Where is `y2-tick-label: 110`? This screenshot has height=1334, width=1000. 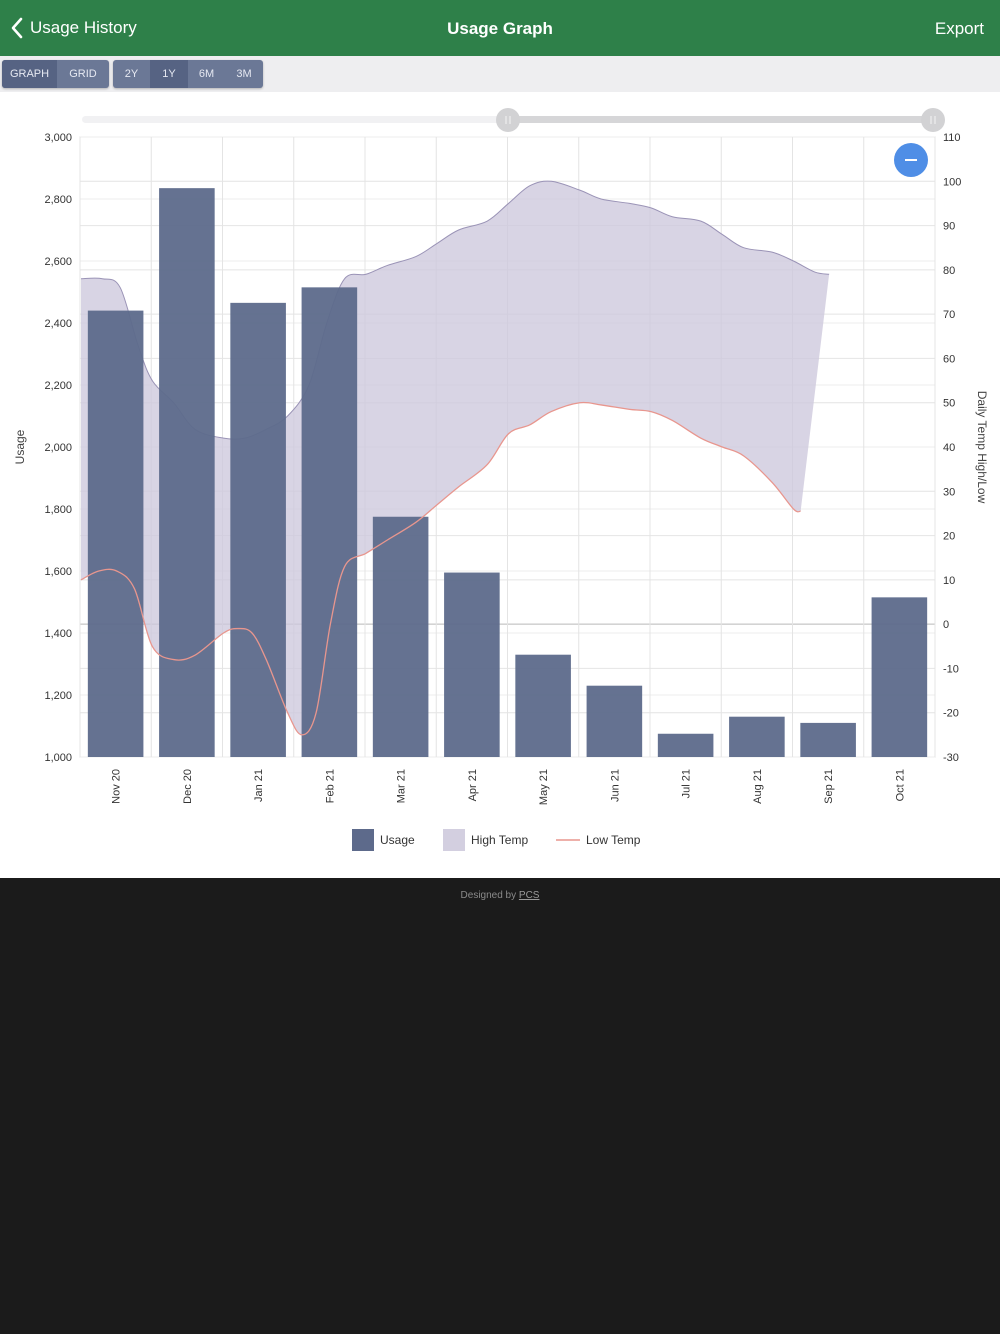
y2-tick-label: 110 is located at coordinates (952, 138).